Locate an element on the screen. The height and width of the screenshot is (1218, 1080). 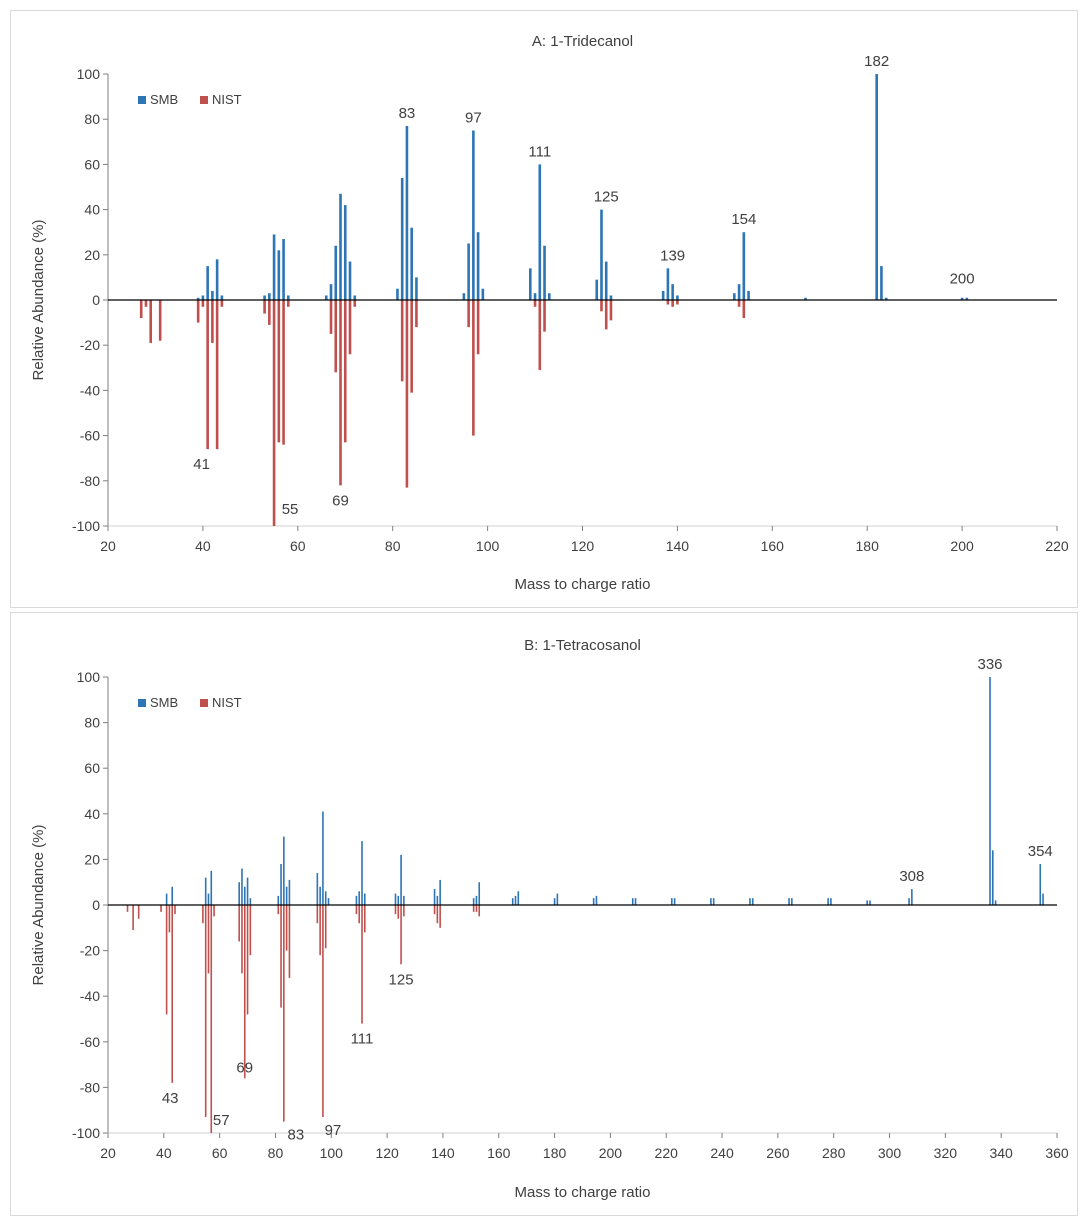
chart-a-x-tick-label: 140 is located at coordinates (678, 546).